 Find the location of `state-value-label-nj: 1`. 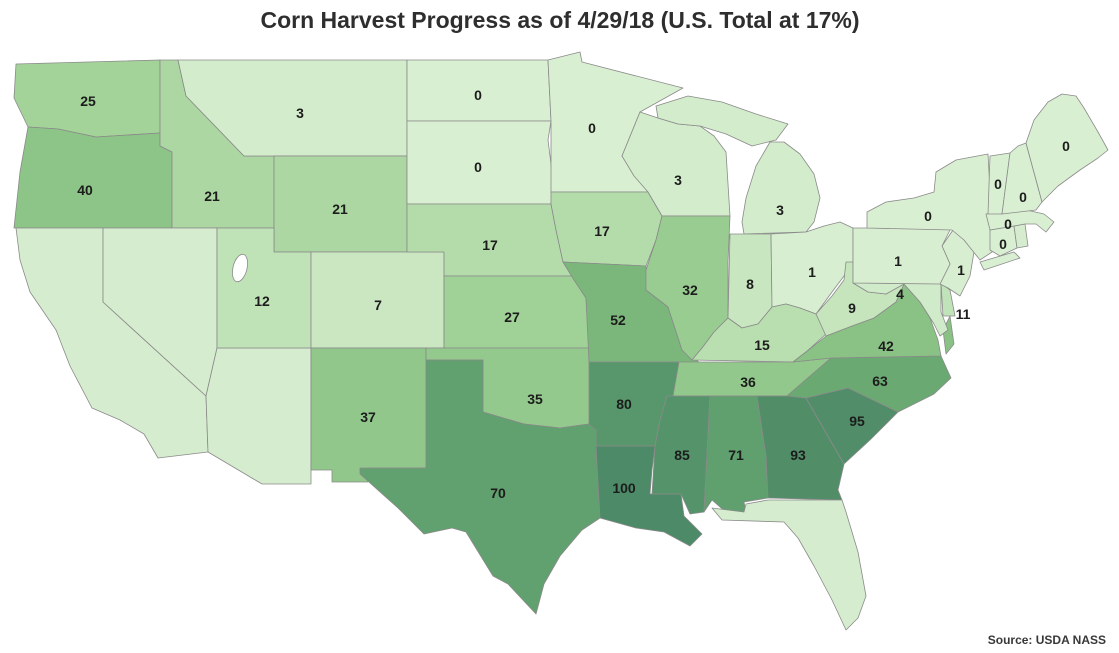

state-value-label-nj: 1 is located at coordinates (961, 270).